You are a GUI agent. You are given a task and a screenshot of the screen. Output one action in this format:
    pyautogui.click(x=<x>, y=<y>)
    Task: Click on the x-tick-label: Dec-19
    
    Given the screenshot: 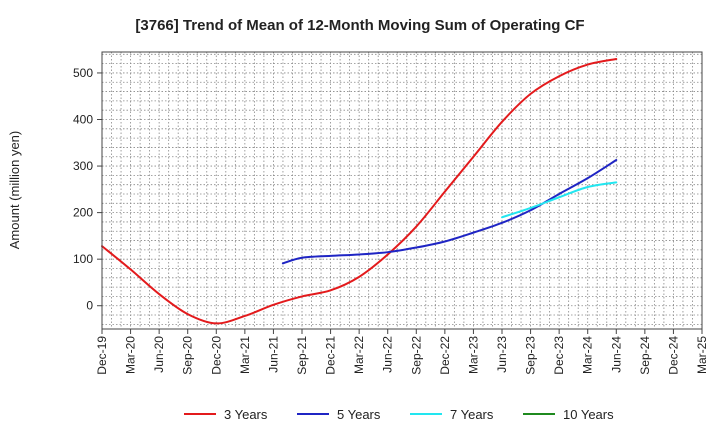 What is the action you would take?
    pyautogui.click(x=102, y=355)
    